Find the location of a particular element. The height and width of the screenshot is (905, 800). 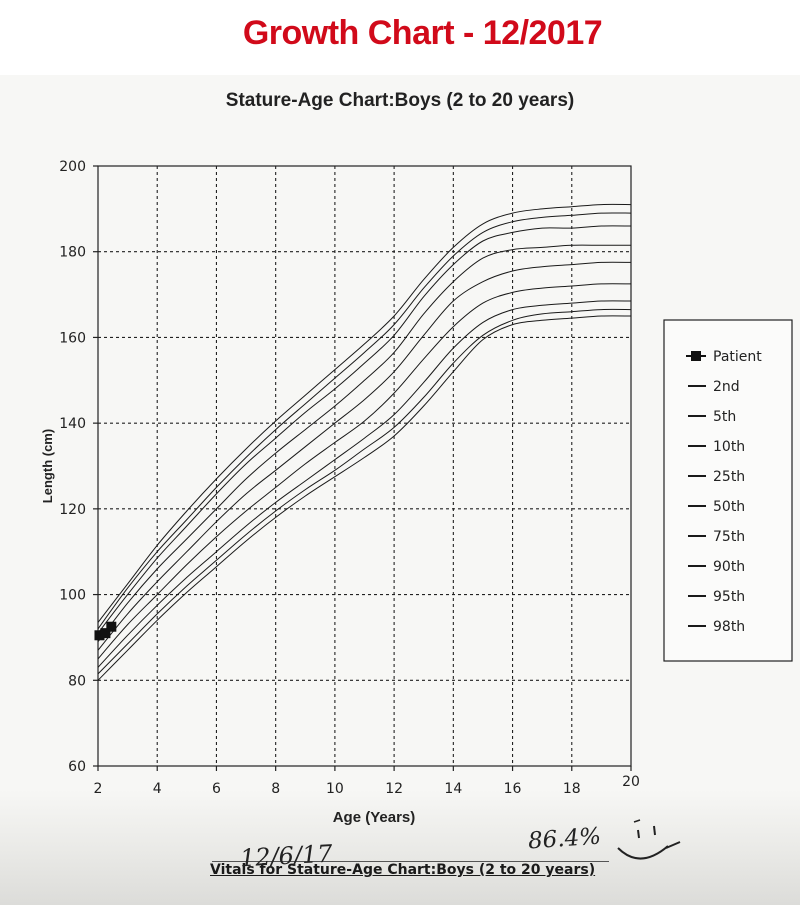

smiley-face-icon is located at coordinates (649, 839).